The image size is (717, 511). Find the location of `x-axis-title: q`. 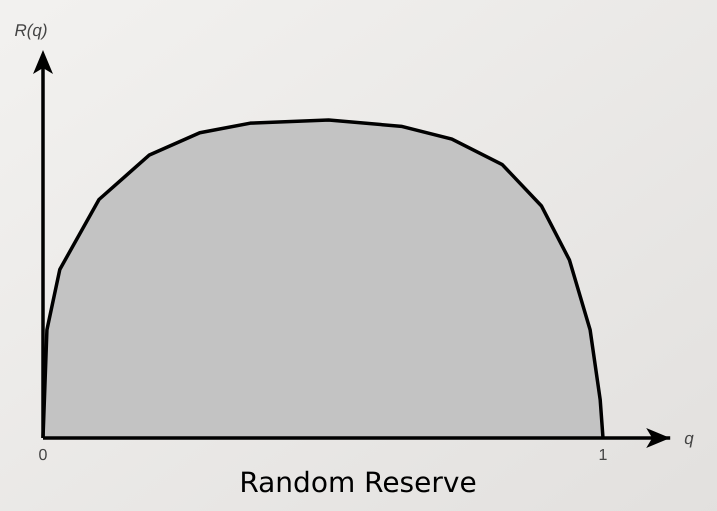

x-axis-title: q is located at coordinates (689, 438).